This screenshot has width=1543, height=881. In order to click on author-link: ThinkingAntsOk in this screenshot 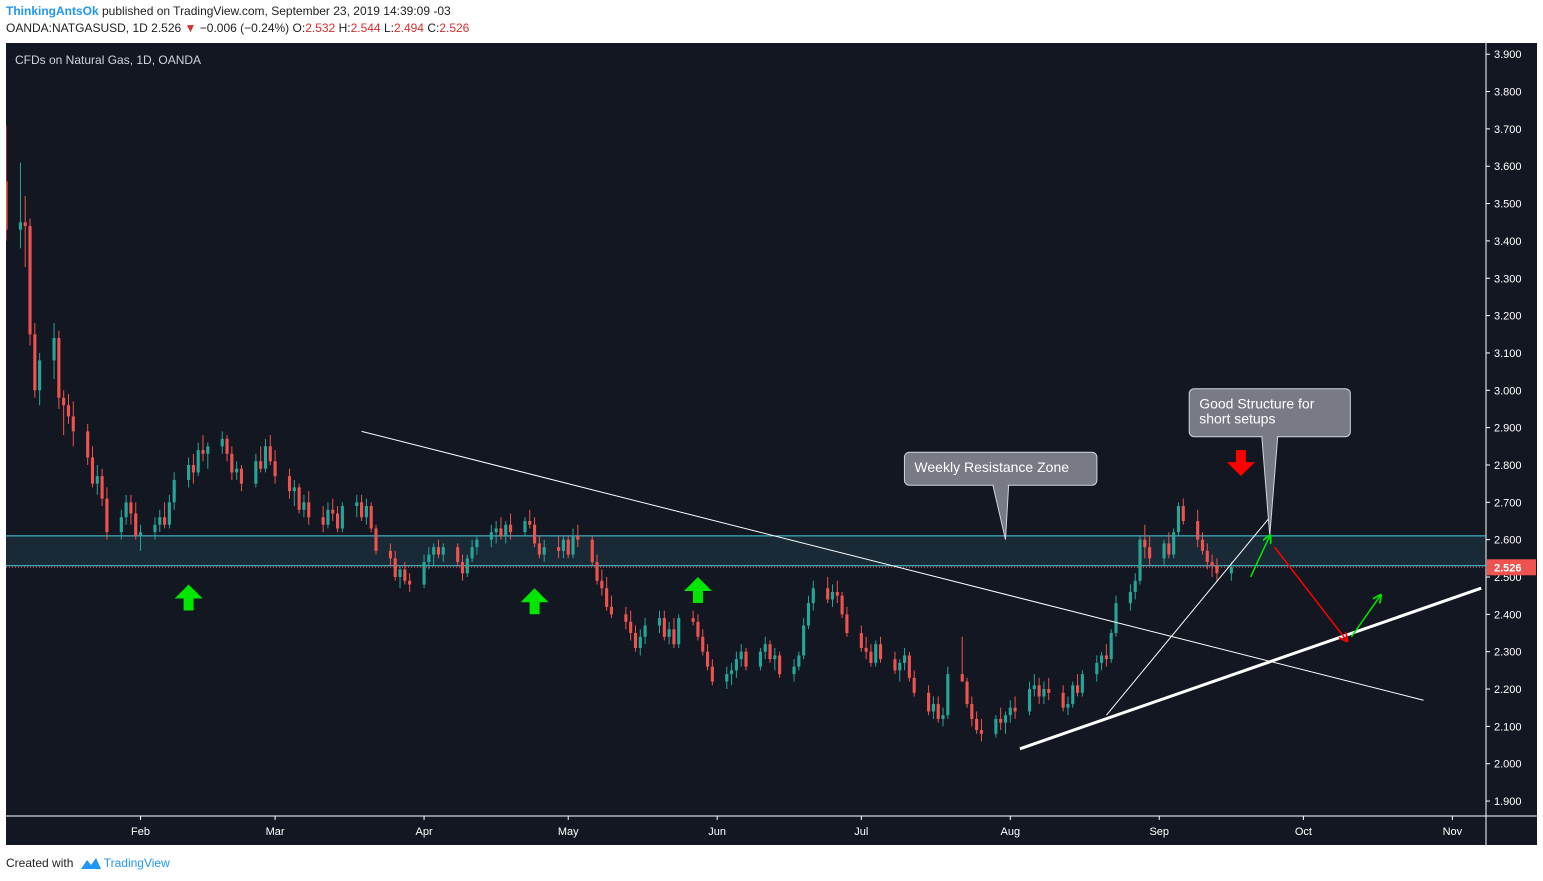, I will do `click(52, 11)`.